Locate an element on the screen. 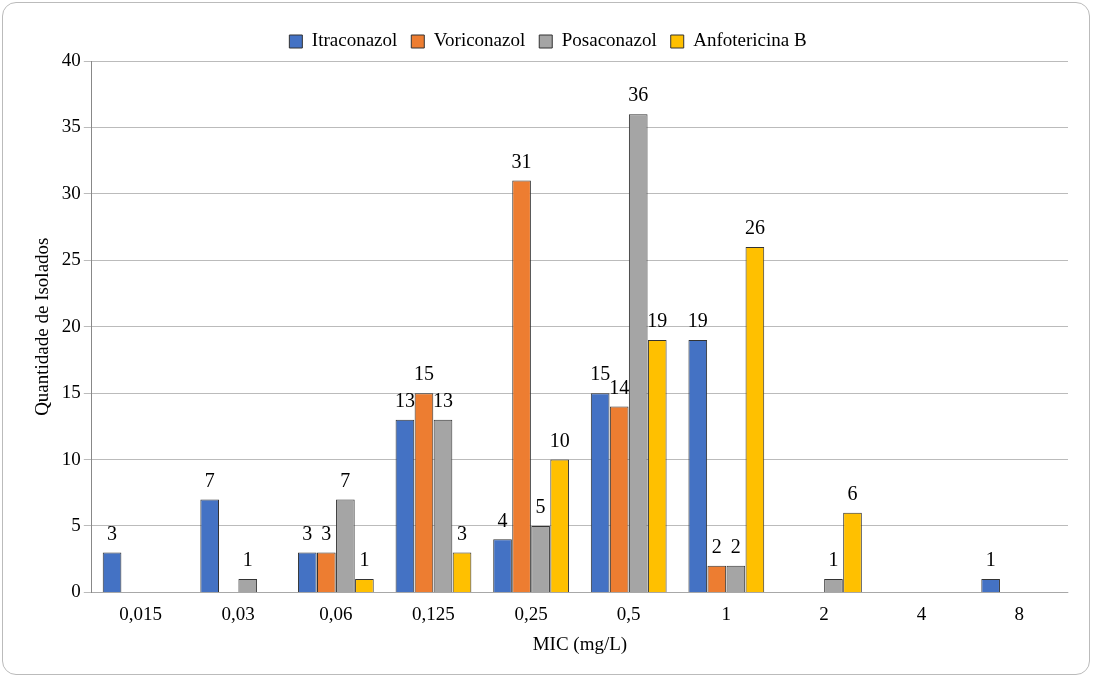  data-label: 31 is located at coordinates (521, 160).